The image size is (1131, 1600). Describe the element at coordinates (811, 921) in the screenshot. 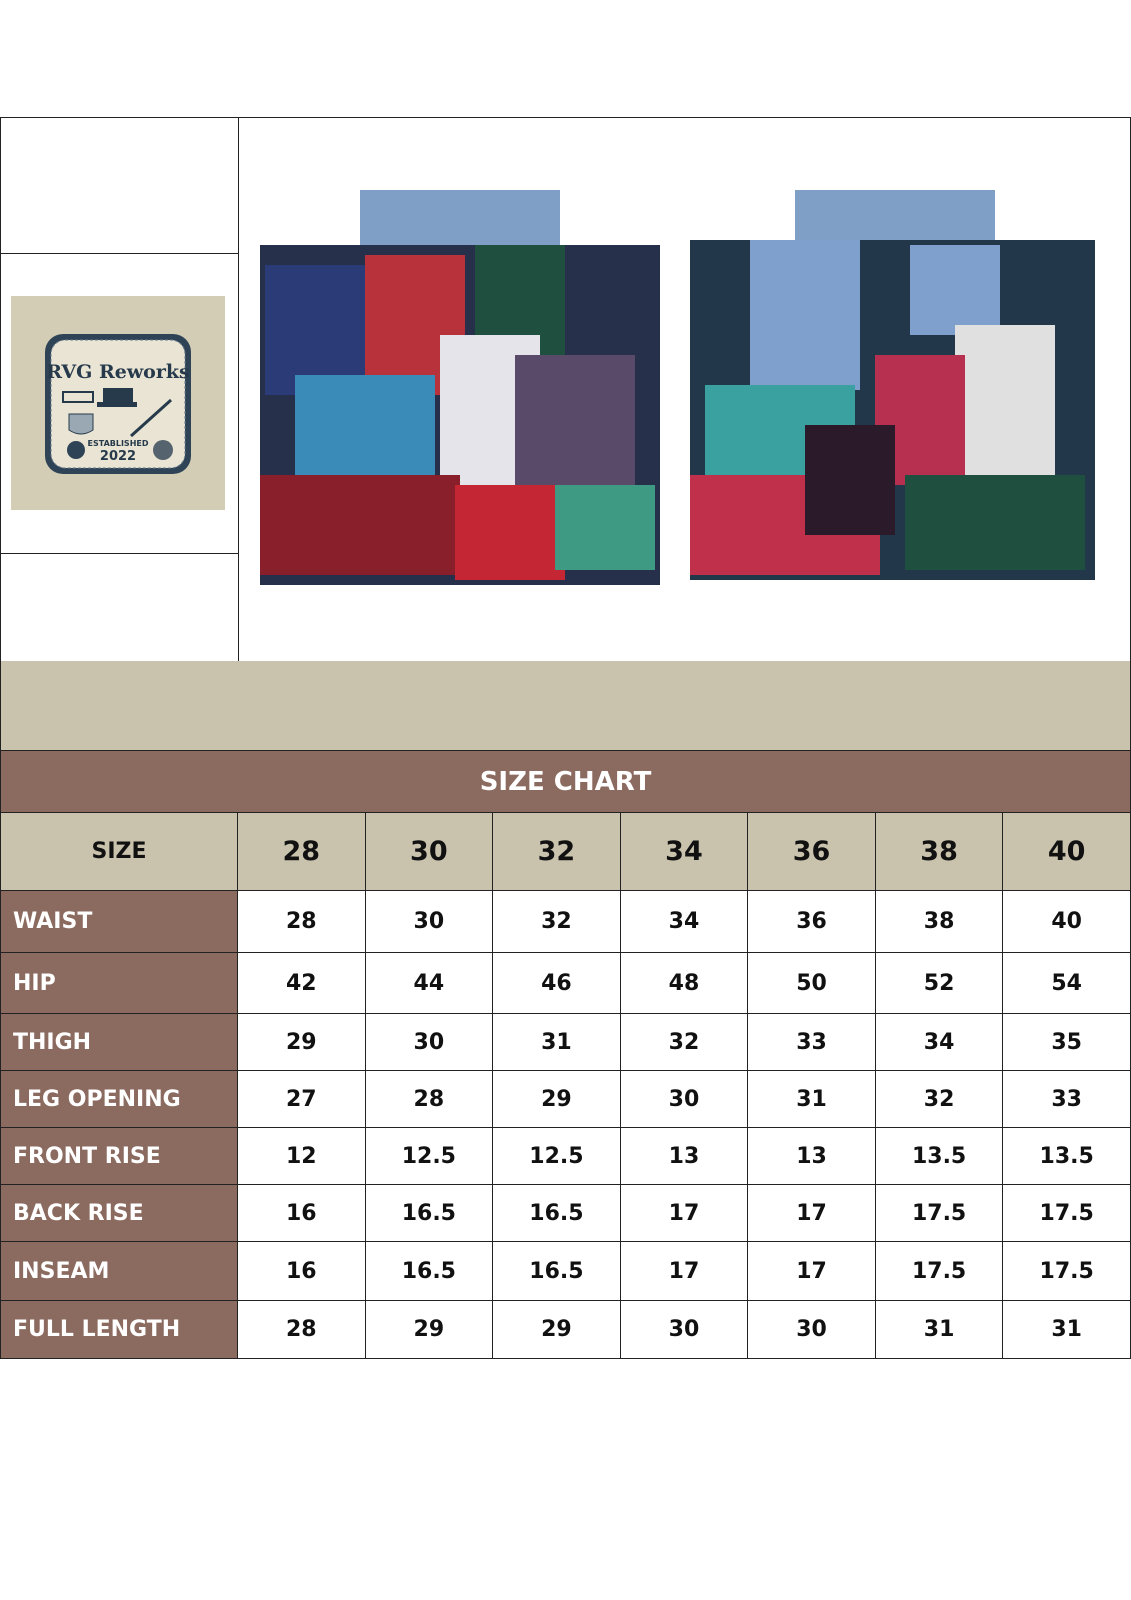

I see `table-cell: 36` at that location.